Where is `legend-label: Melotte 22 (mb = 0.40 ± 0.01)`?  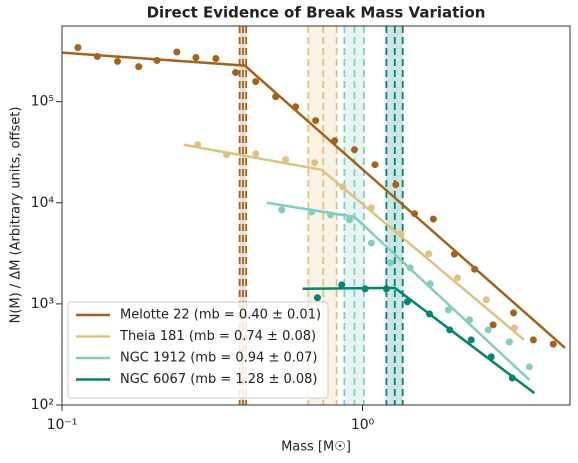 legend-label: Melotte 22 (mb = 0.40 ± 0.01) is located at coordinates (220, 315).